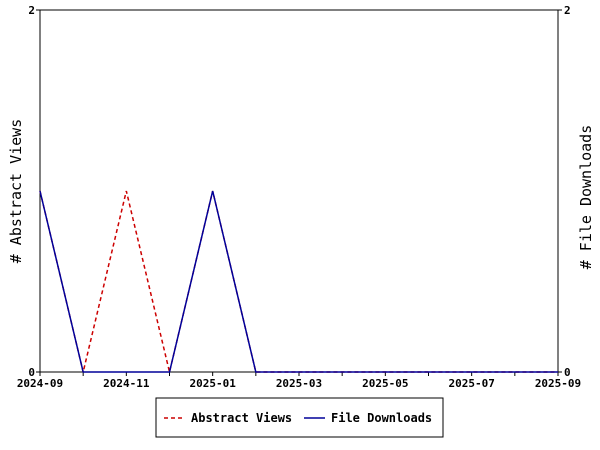  I want to click on y-left-tick-label: 0, so click(31, 372).